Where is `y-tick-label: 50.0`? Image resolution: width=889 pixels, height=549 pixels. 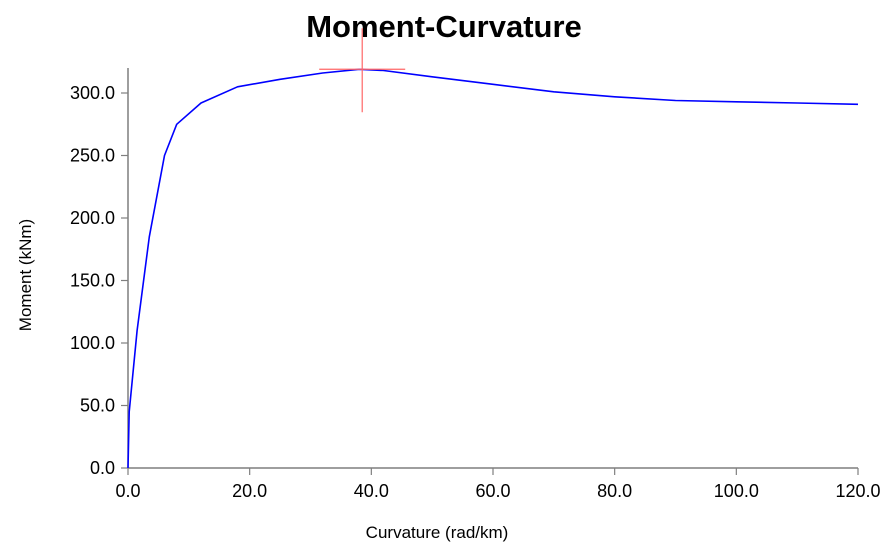
y-tick-label: 50.0 is located at coordinates (97, 406).